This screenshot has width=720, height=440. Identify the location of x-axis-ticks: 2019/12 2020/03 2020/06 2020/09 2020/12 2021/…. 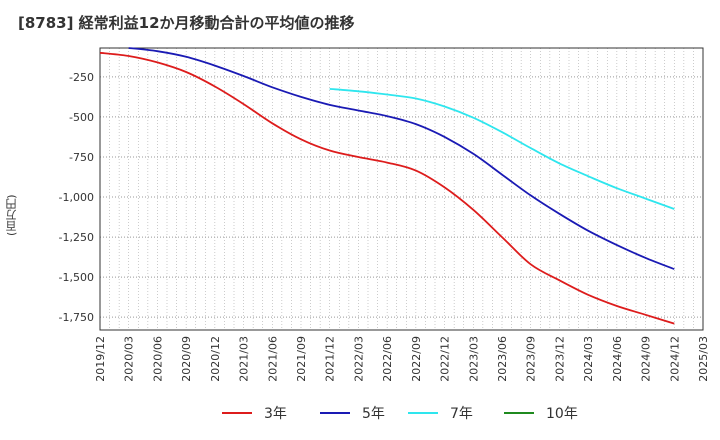
(402, 359).